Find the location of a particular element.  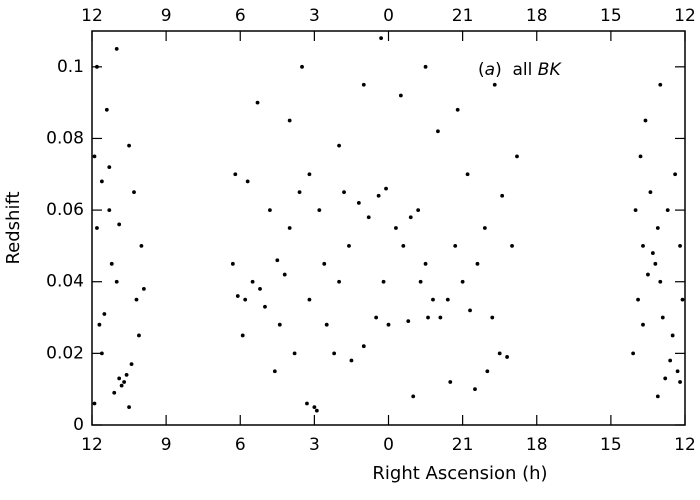

y-tick-label: 0.08 is located at coordinates (65, 138).